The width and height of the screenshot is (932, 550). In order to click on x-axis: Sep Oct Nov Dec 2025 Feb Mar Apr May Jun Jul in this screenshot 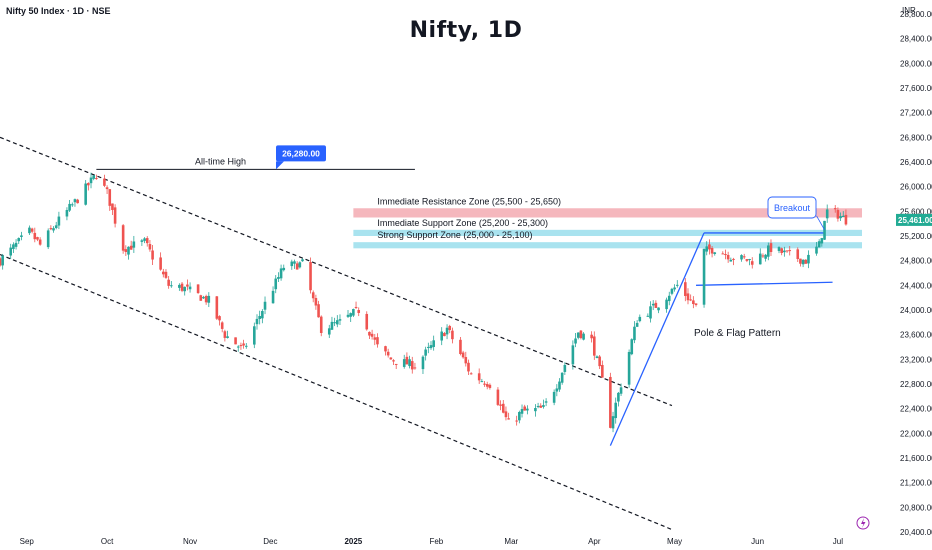, I will do `click(432, 541)`.